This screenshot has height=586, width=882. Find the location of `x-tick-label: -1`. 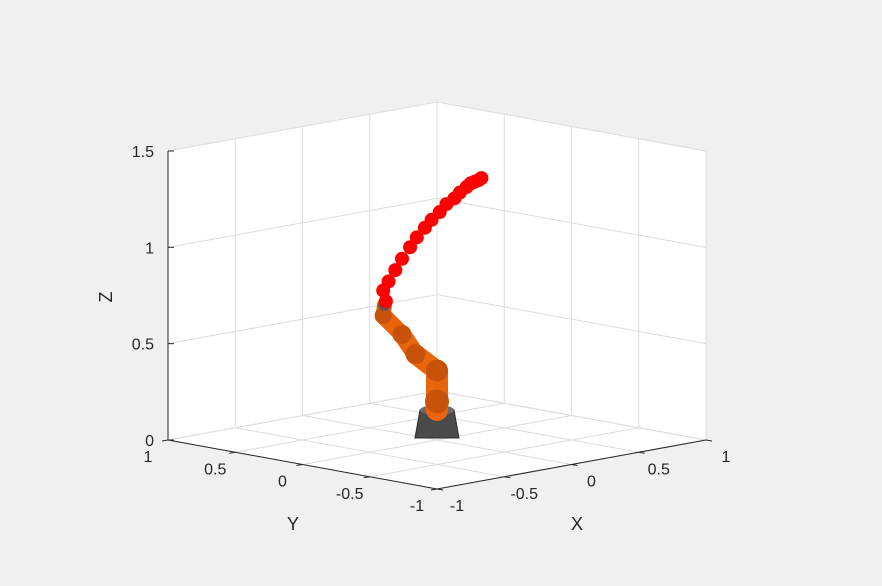

x-tick-label: -1 is located at coordinates (457, 506).